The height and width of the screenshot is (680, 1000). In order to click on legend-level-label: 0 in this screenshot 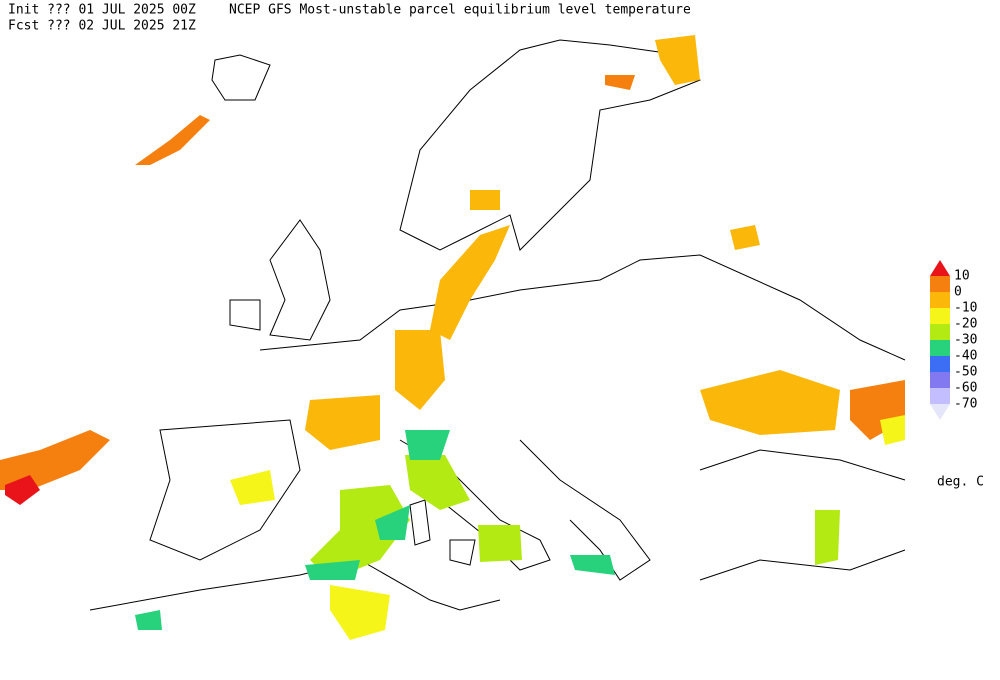, I will do `click(958, 292)`.